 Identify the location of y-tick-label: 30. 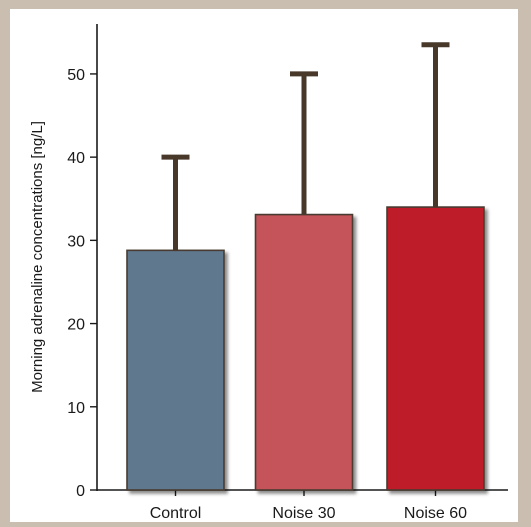
(76, 241).